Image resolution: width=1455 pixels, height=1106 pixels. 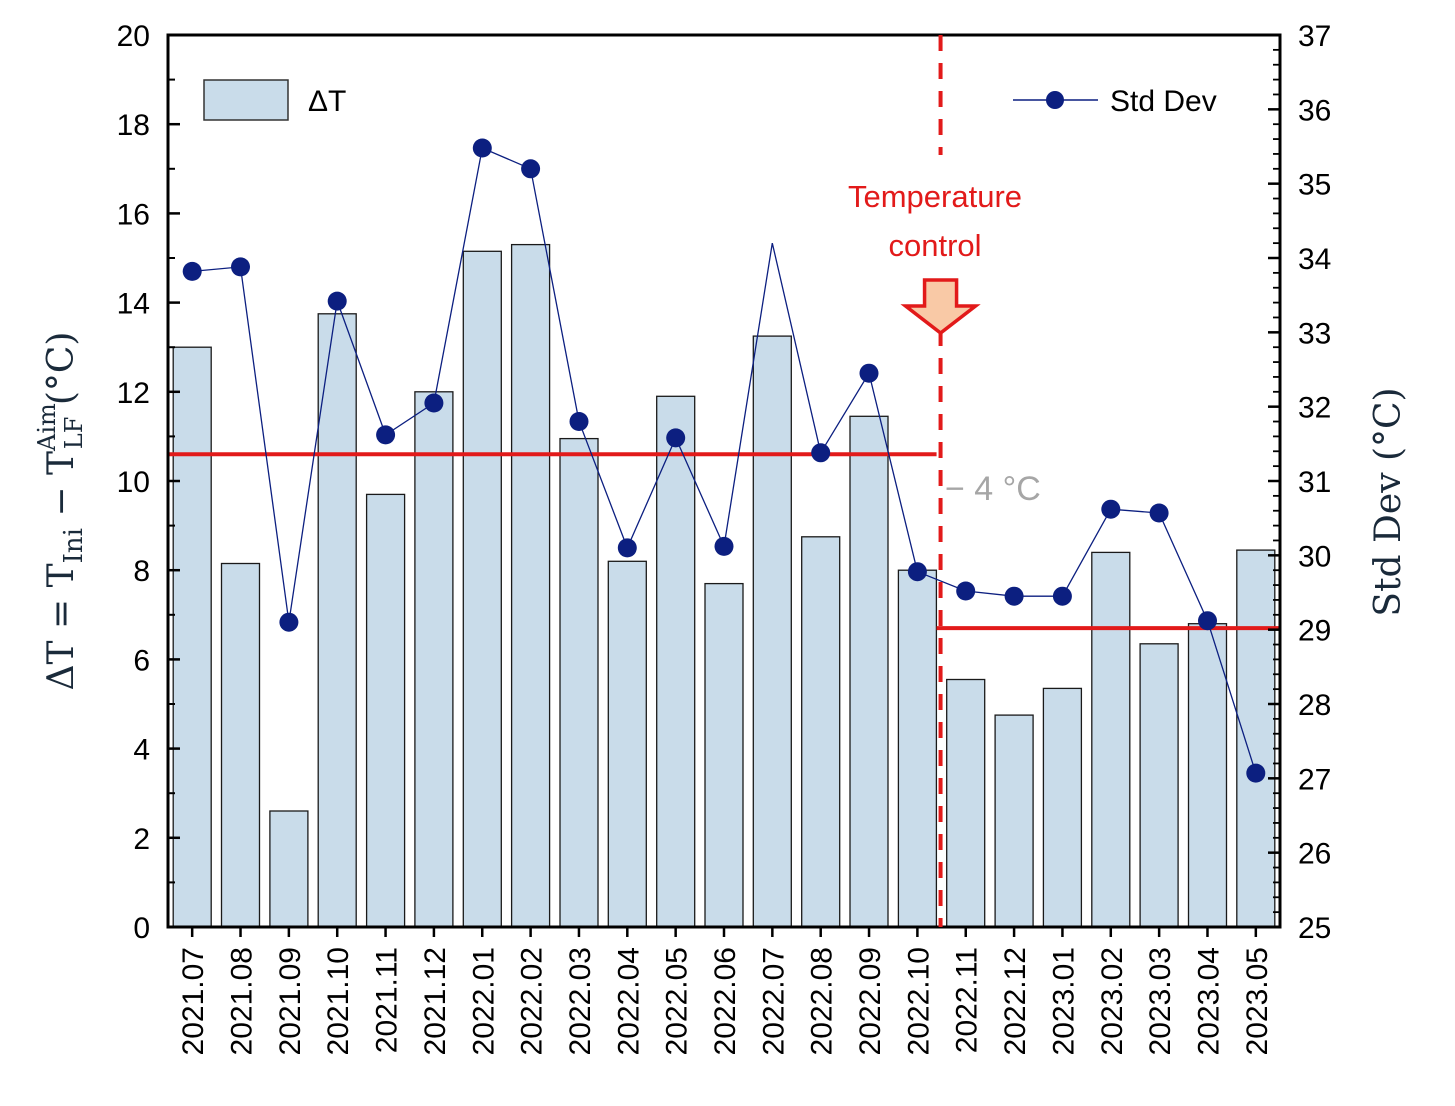 I want to click on x-tick-label-2021.07: 2021.07, so click(x=193, y=1001).